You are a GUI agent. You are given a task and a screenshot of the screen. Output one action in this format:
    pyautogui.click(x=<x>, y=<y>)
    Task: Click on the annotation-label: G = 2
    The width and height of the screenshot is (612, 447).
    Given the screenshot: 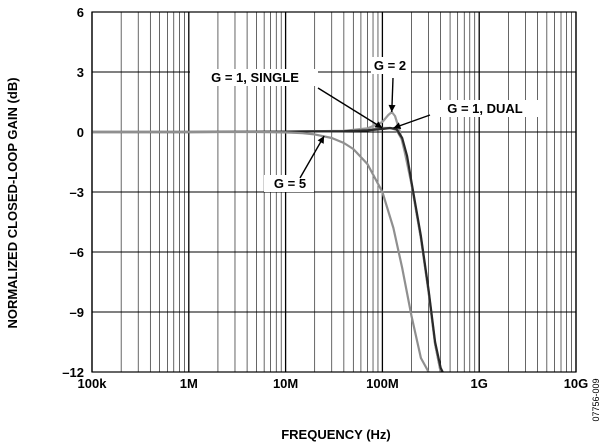 What is the action you would take?
    pyautogui.click(x=390, y=65)
    